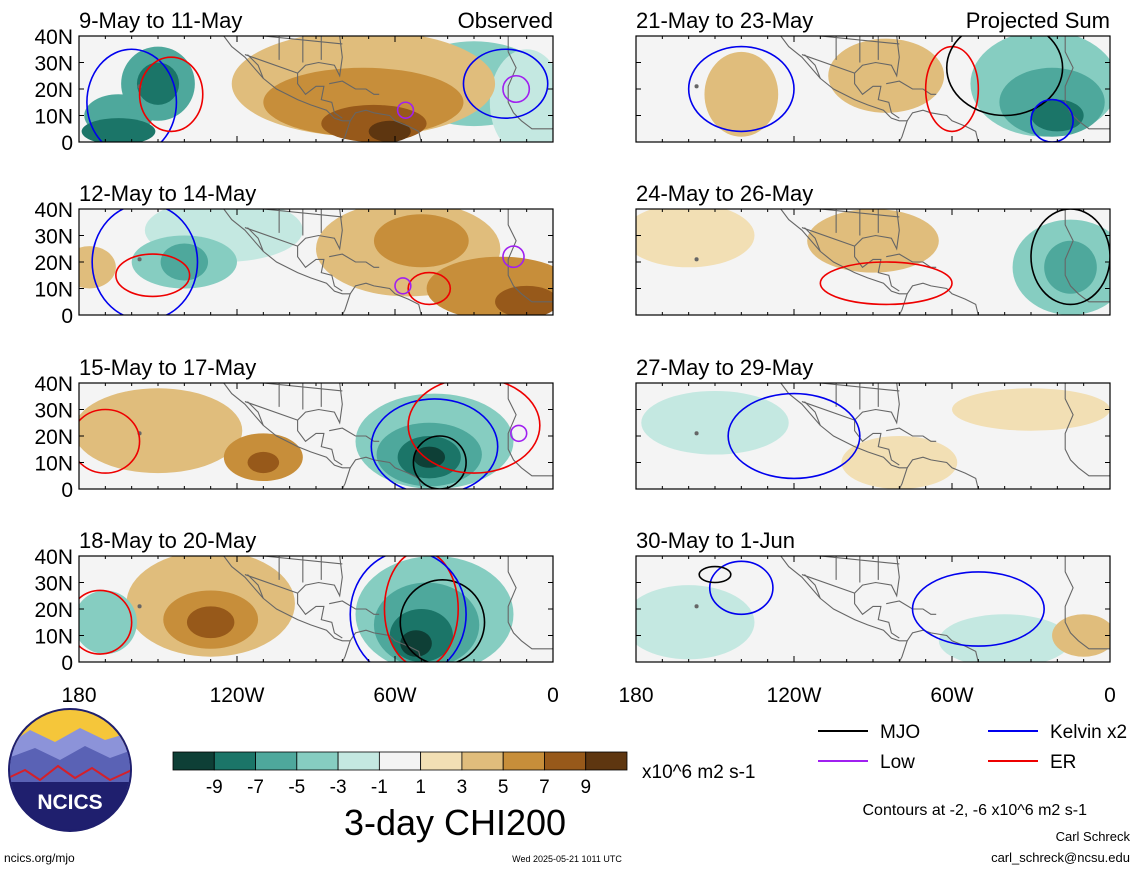 Image resolution: width=1135 pixels, height=871 pixels. I want to click on contour-note: Contours at -2, -6 x10^6 m2 s-1, so click(975, 810).